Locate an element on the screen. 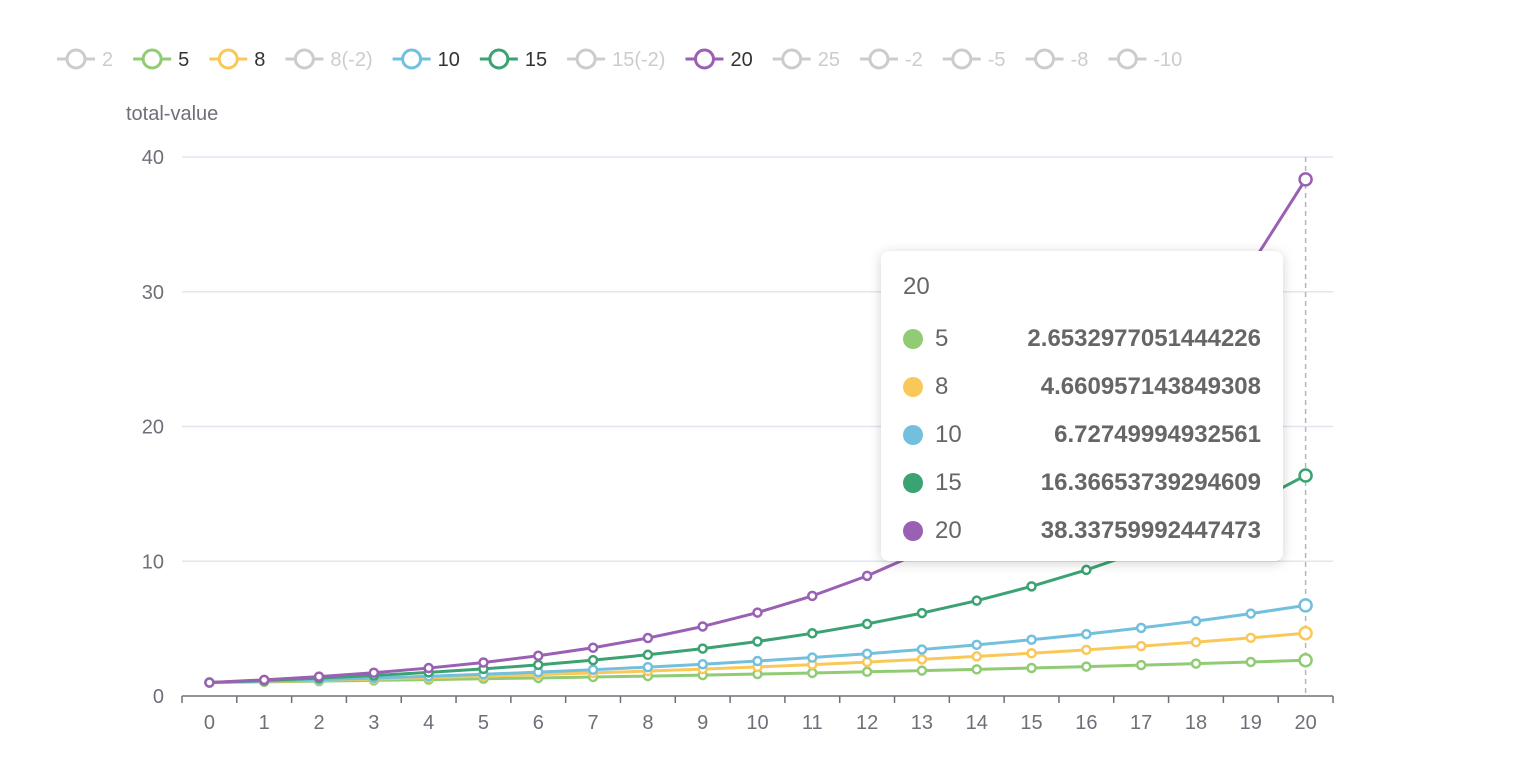 This screenshot has height=774, width=1540. legend-item--2: -2 is located at coordinates (891, 59).